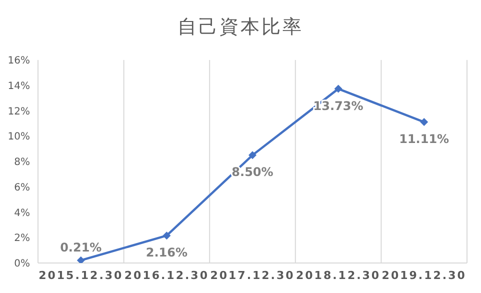  I want to click on y-tick-label: 14%, so click(19, 86).